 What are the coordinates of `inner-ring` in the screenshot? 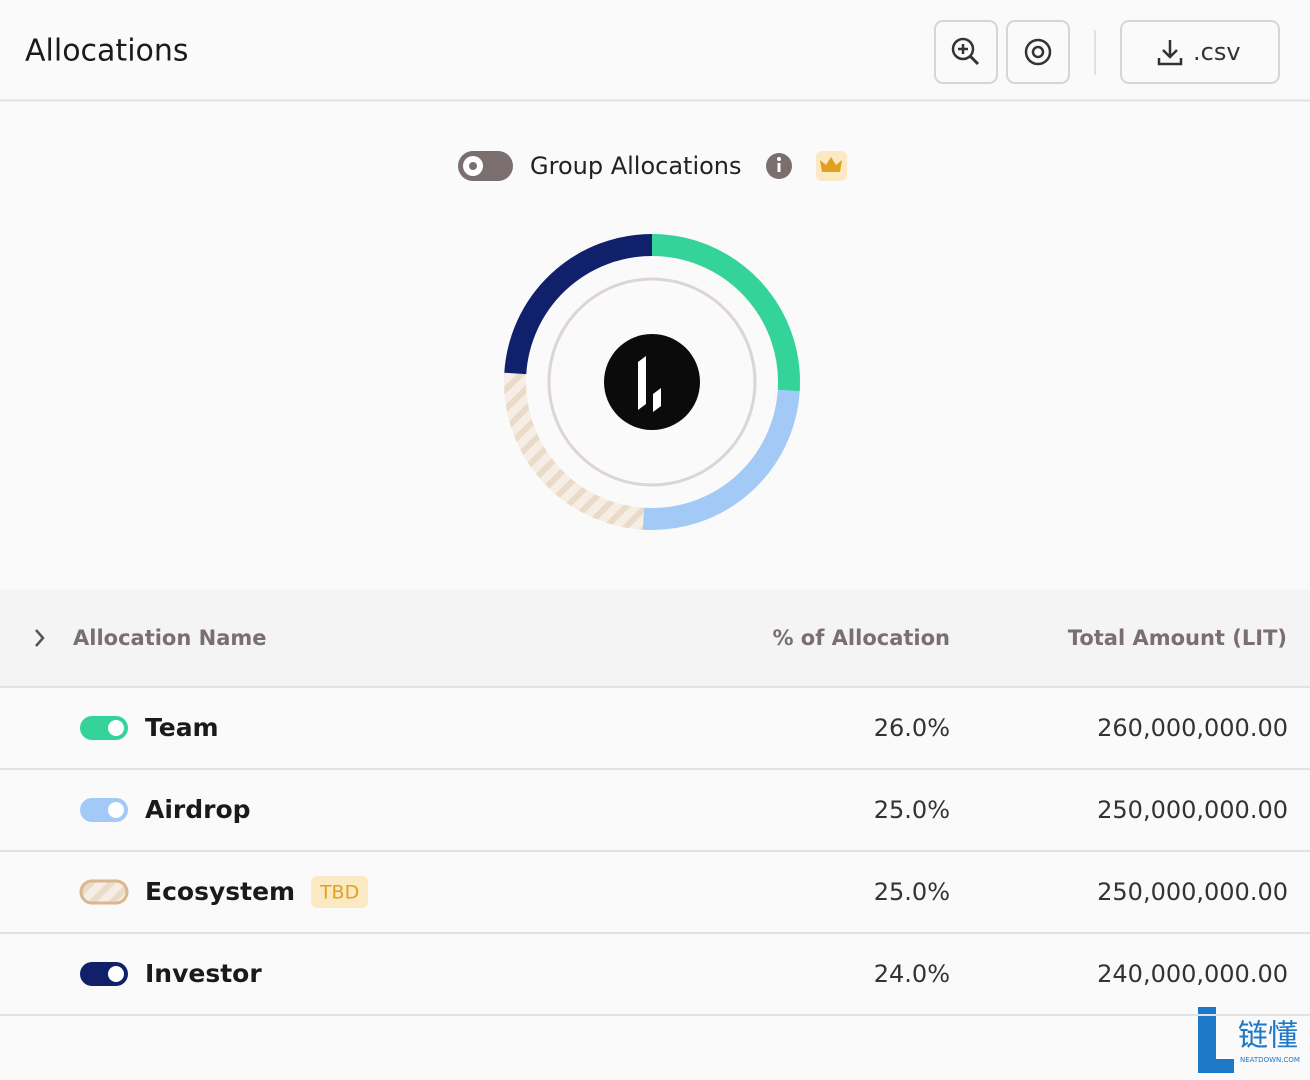 It's located at (652, 382).